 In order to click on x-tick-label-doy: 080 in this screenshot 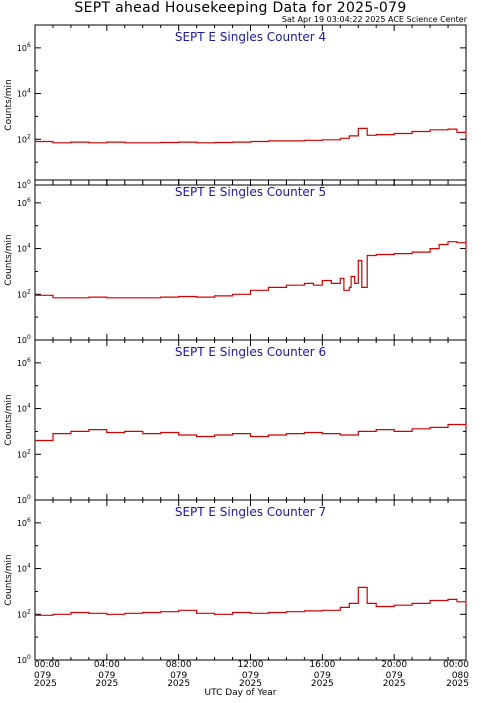, I will do `click(460, 676)`.